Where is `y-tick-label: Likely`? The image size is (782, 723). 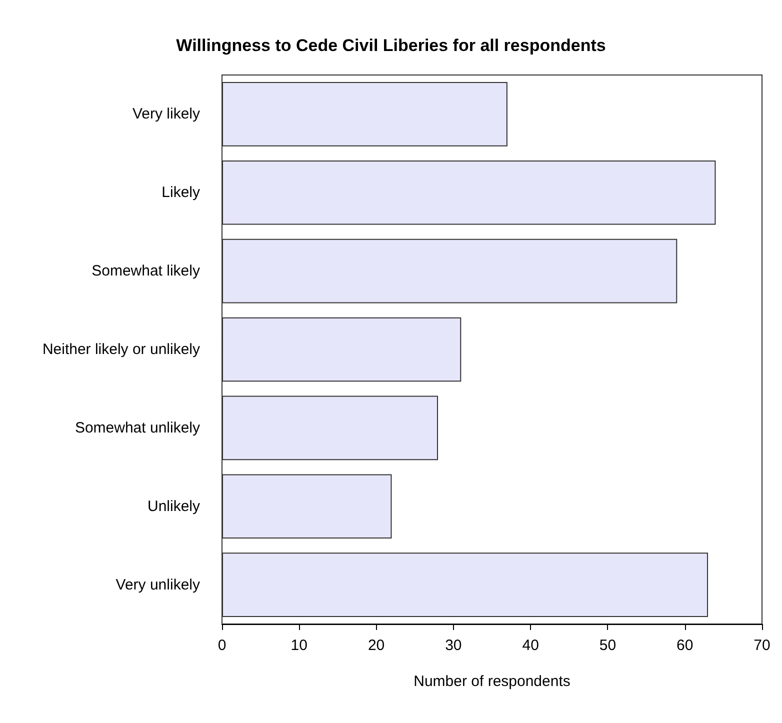
y-tick-label: Likely is located at coordinates (181, 193).